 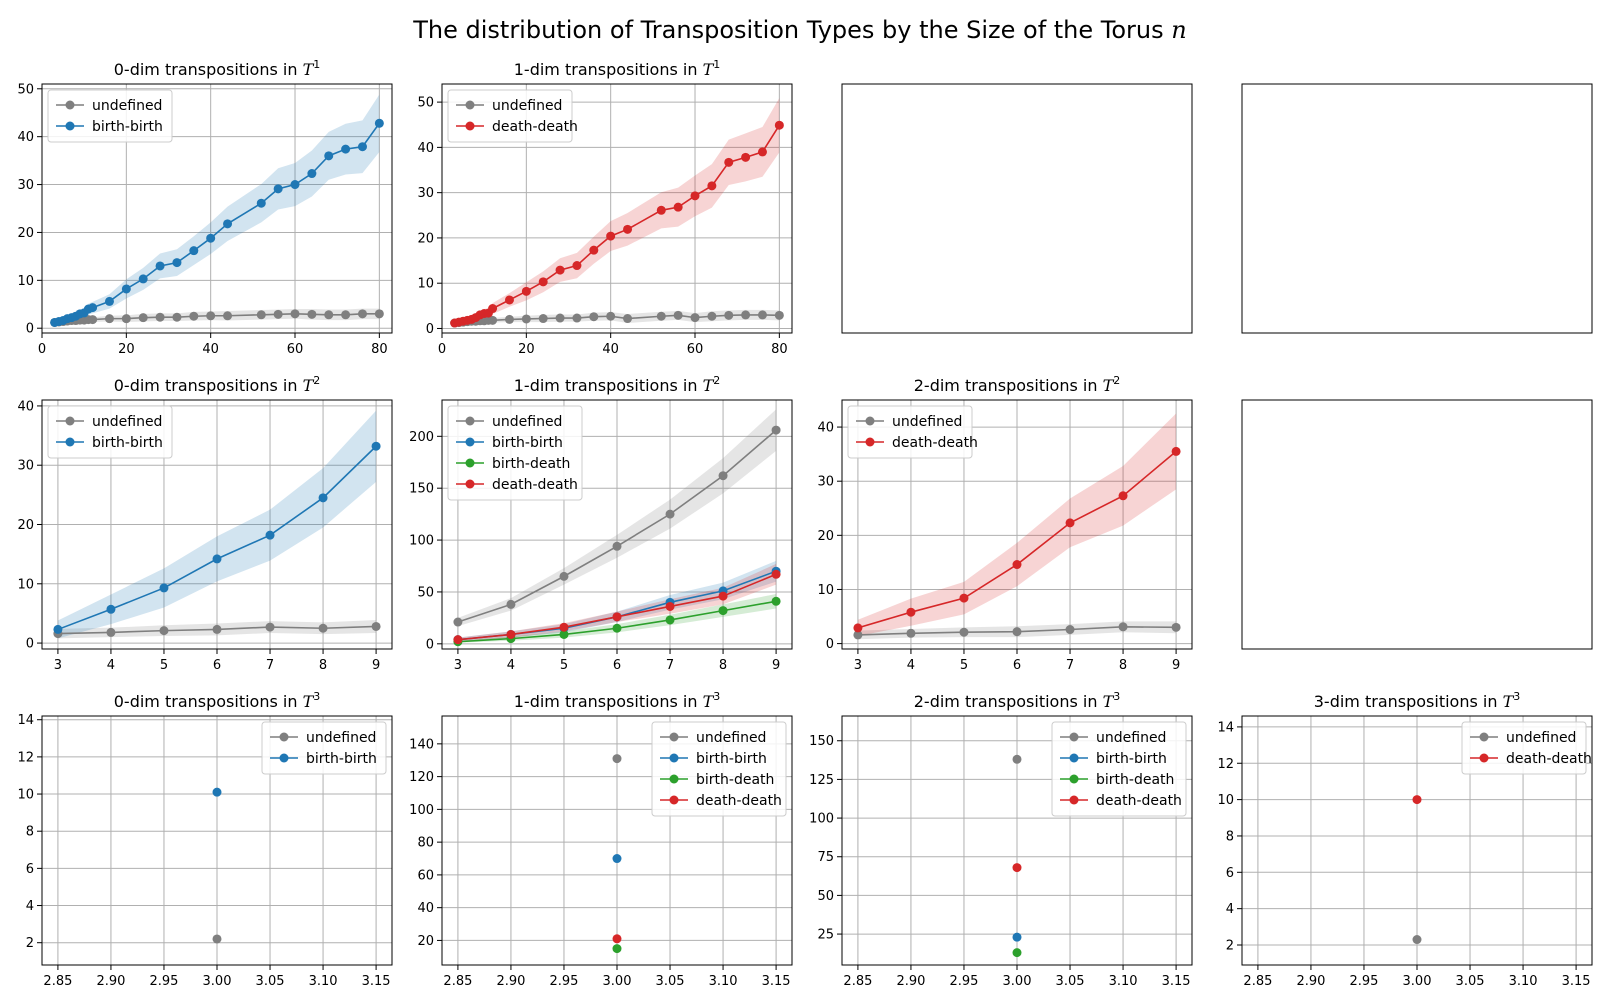 I want to click on y-tick-label: 40, so click(x=25, y=406).